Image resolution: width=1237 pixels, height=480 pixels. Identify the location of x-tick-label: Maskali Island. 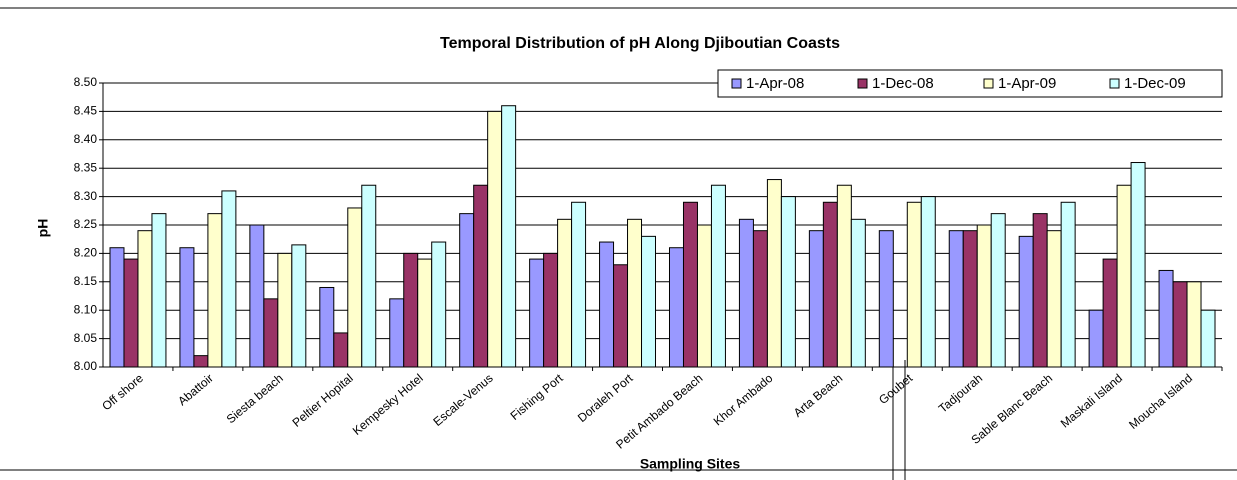
(1091, 401).